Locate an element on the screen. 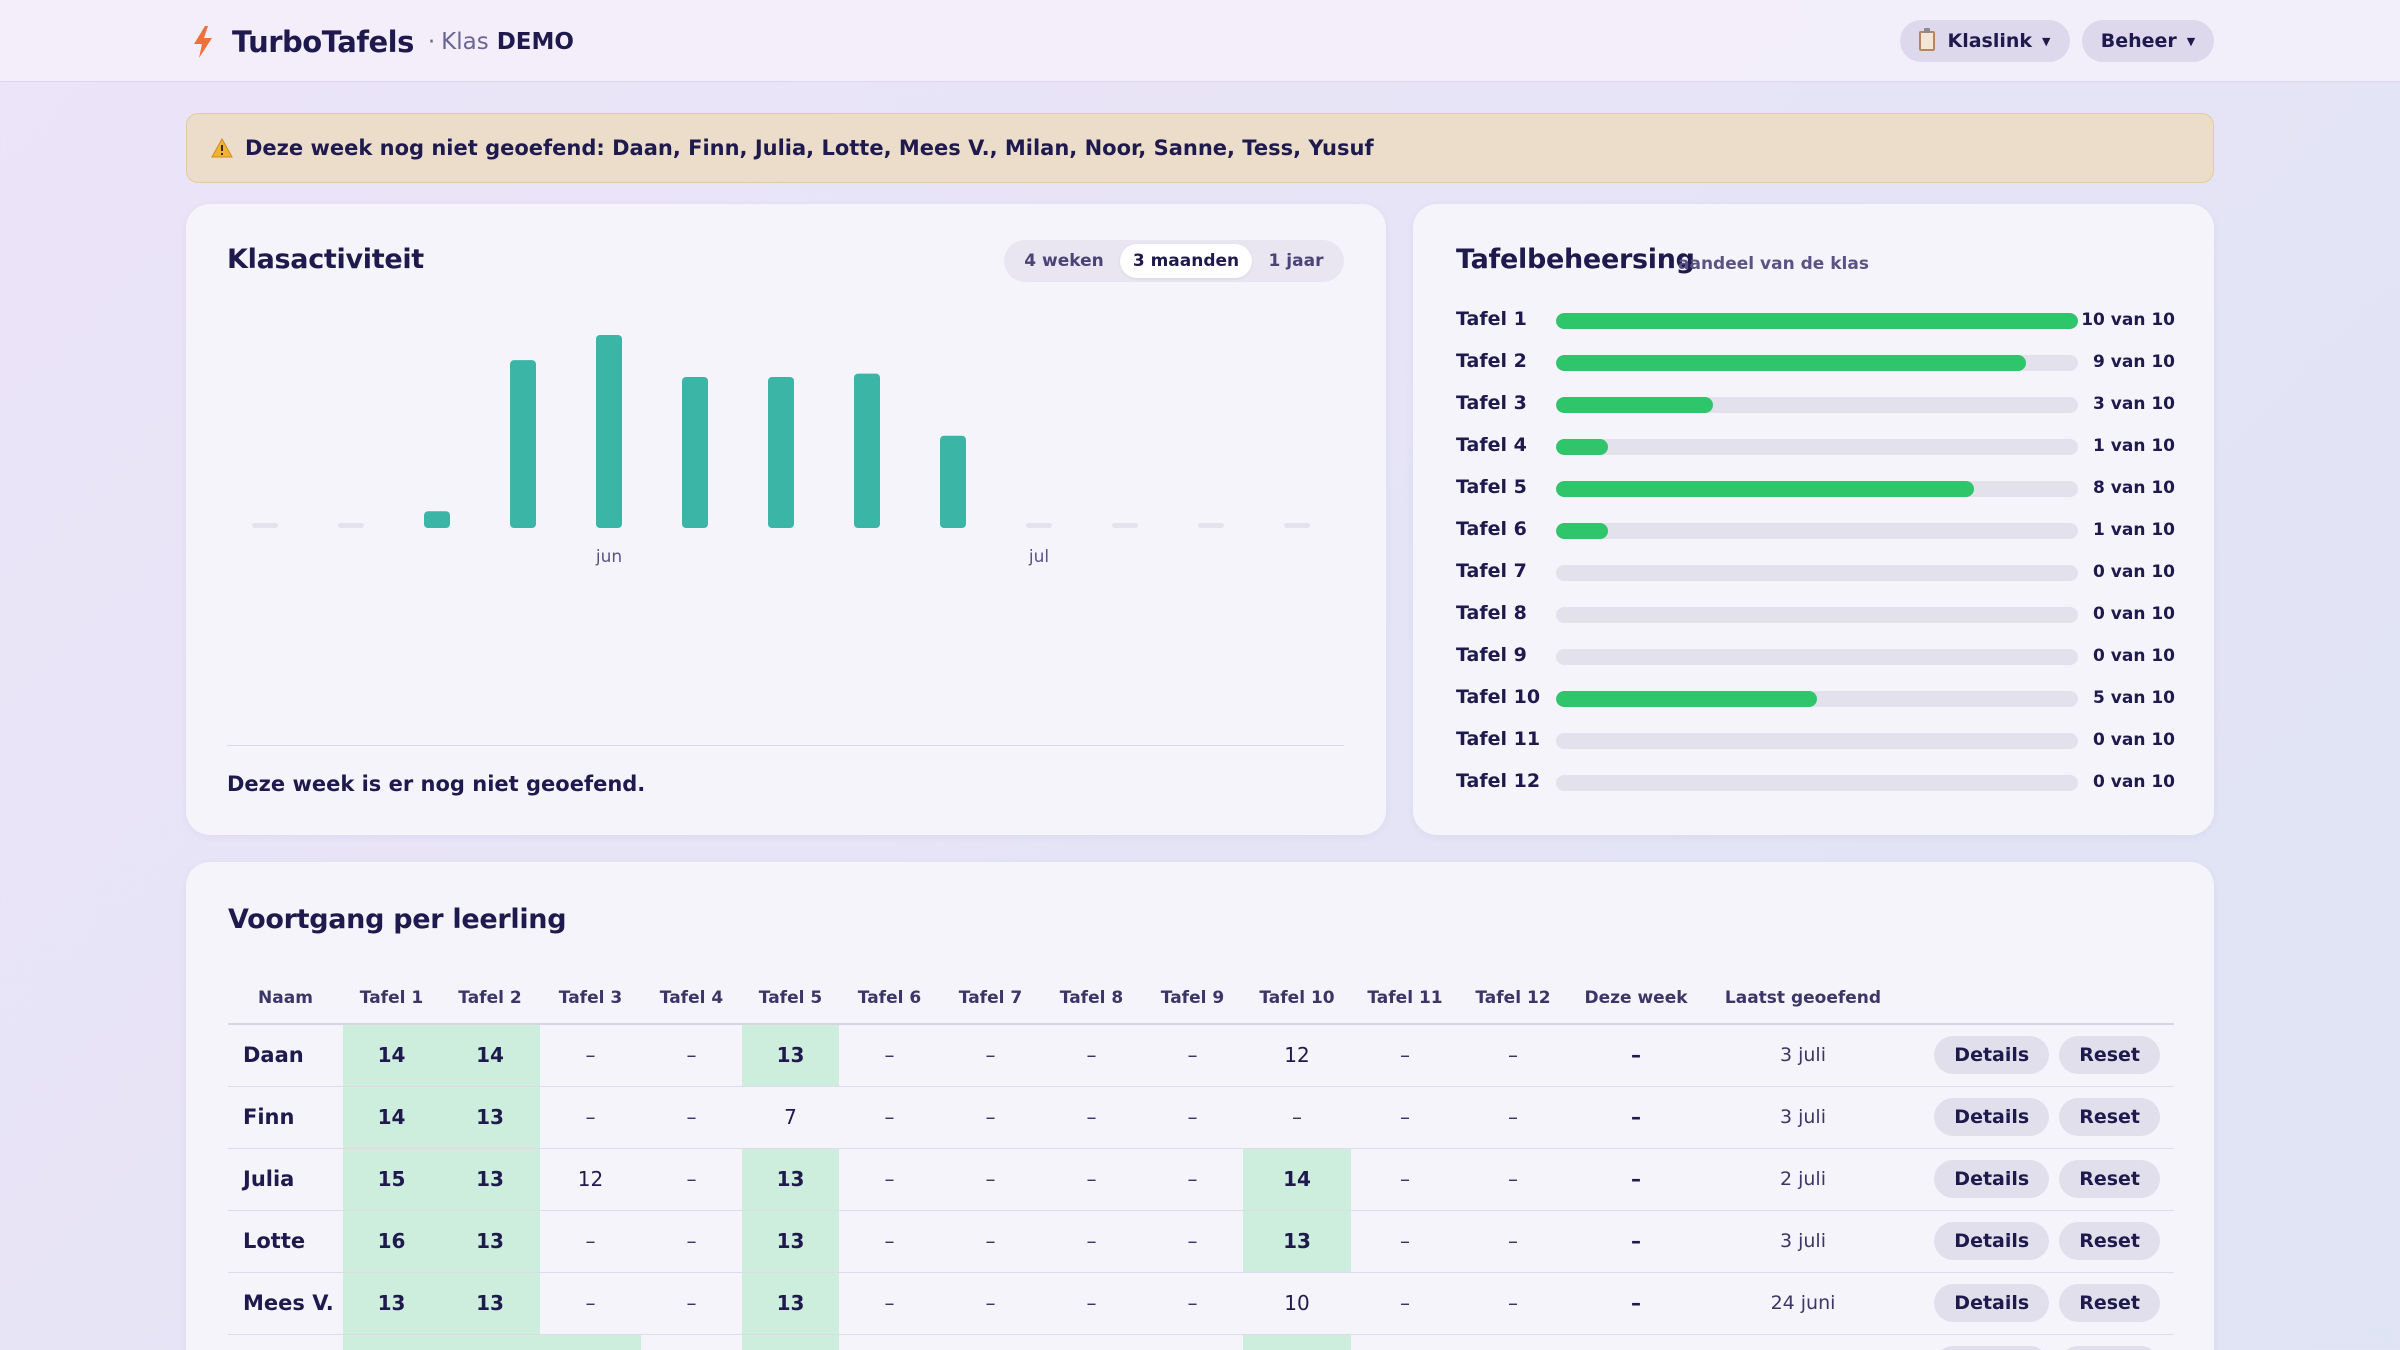 Image resolution: width=2400 pixels, height=1350 pixels. column-header: Tafel 5 is located at coordinates (790, 998).